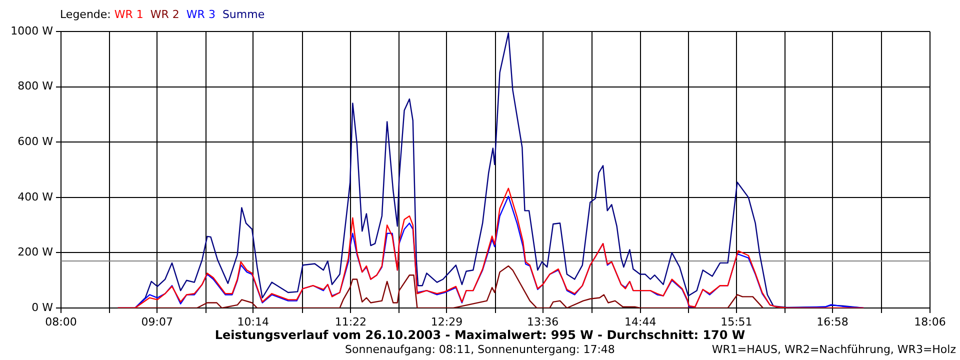  What do you see at coordinates (201, 14) in the screenshot?
I see `text: WR 3` at bounding box center [201, 14].